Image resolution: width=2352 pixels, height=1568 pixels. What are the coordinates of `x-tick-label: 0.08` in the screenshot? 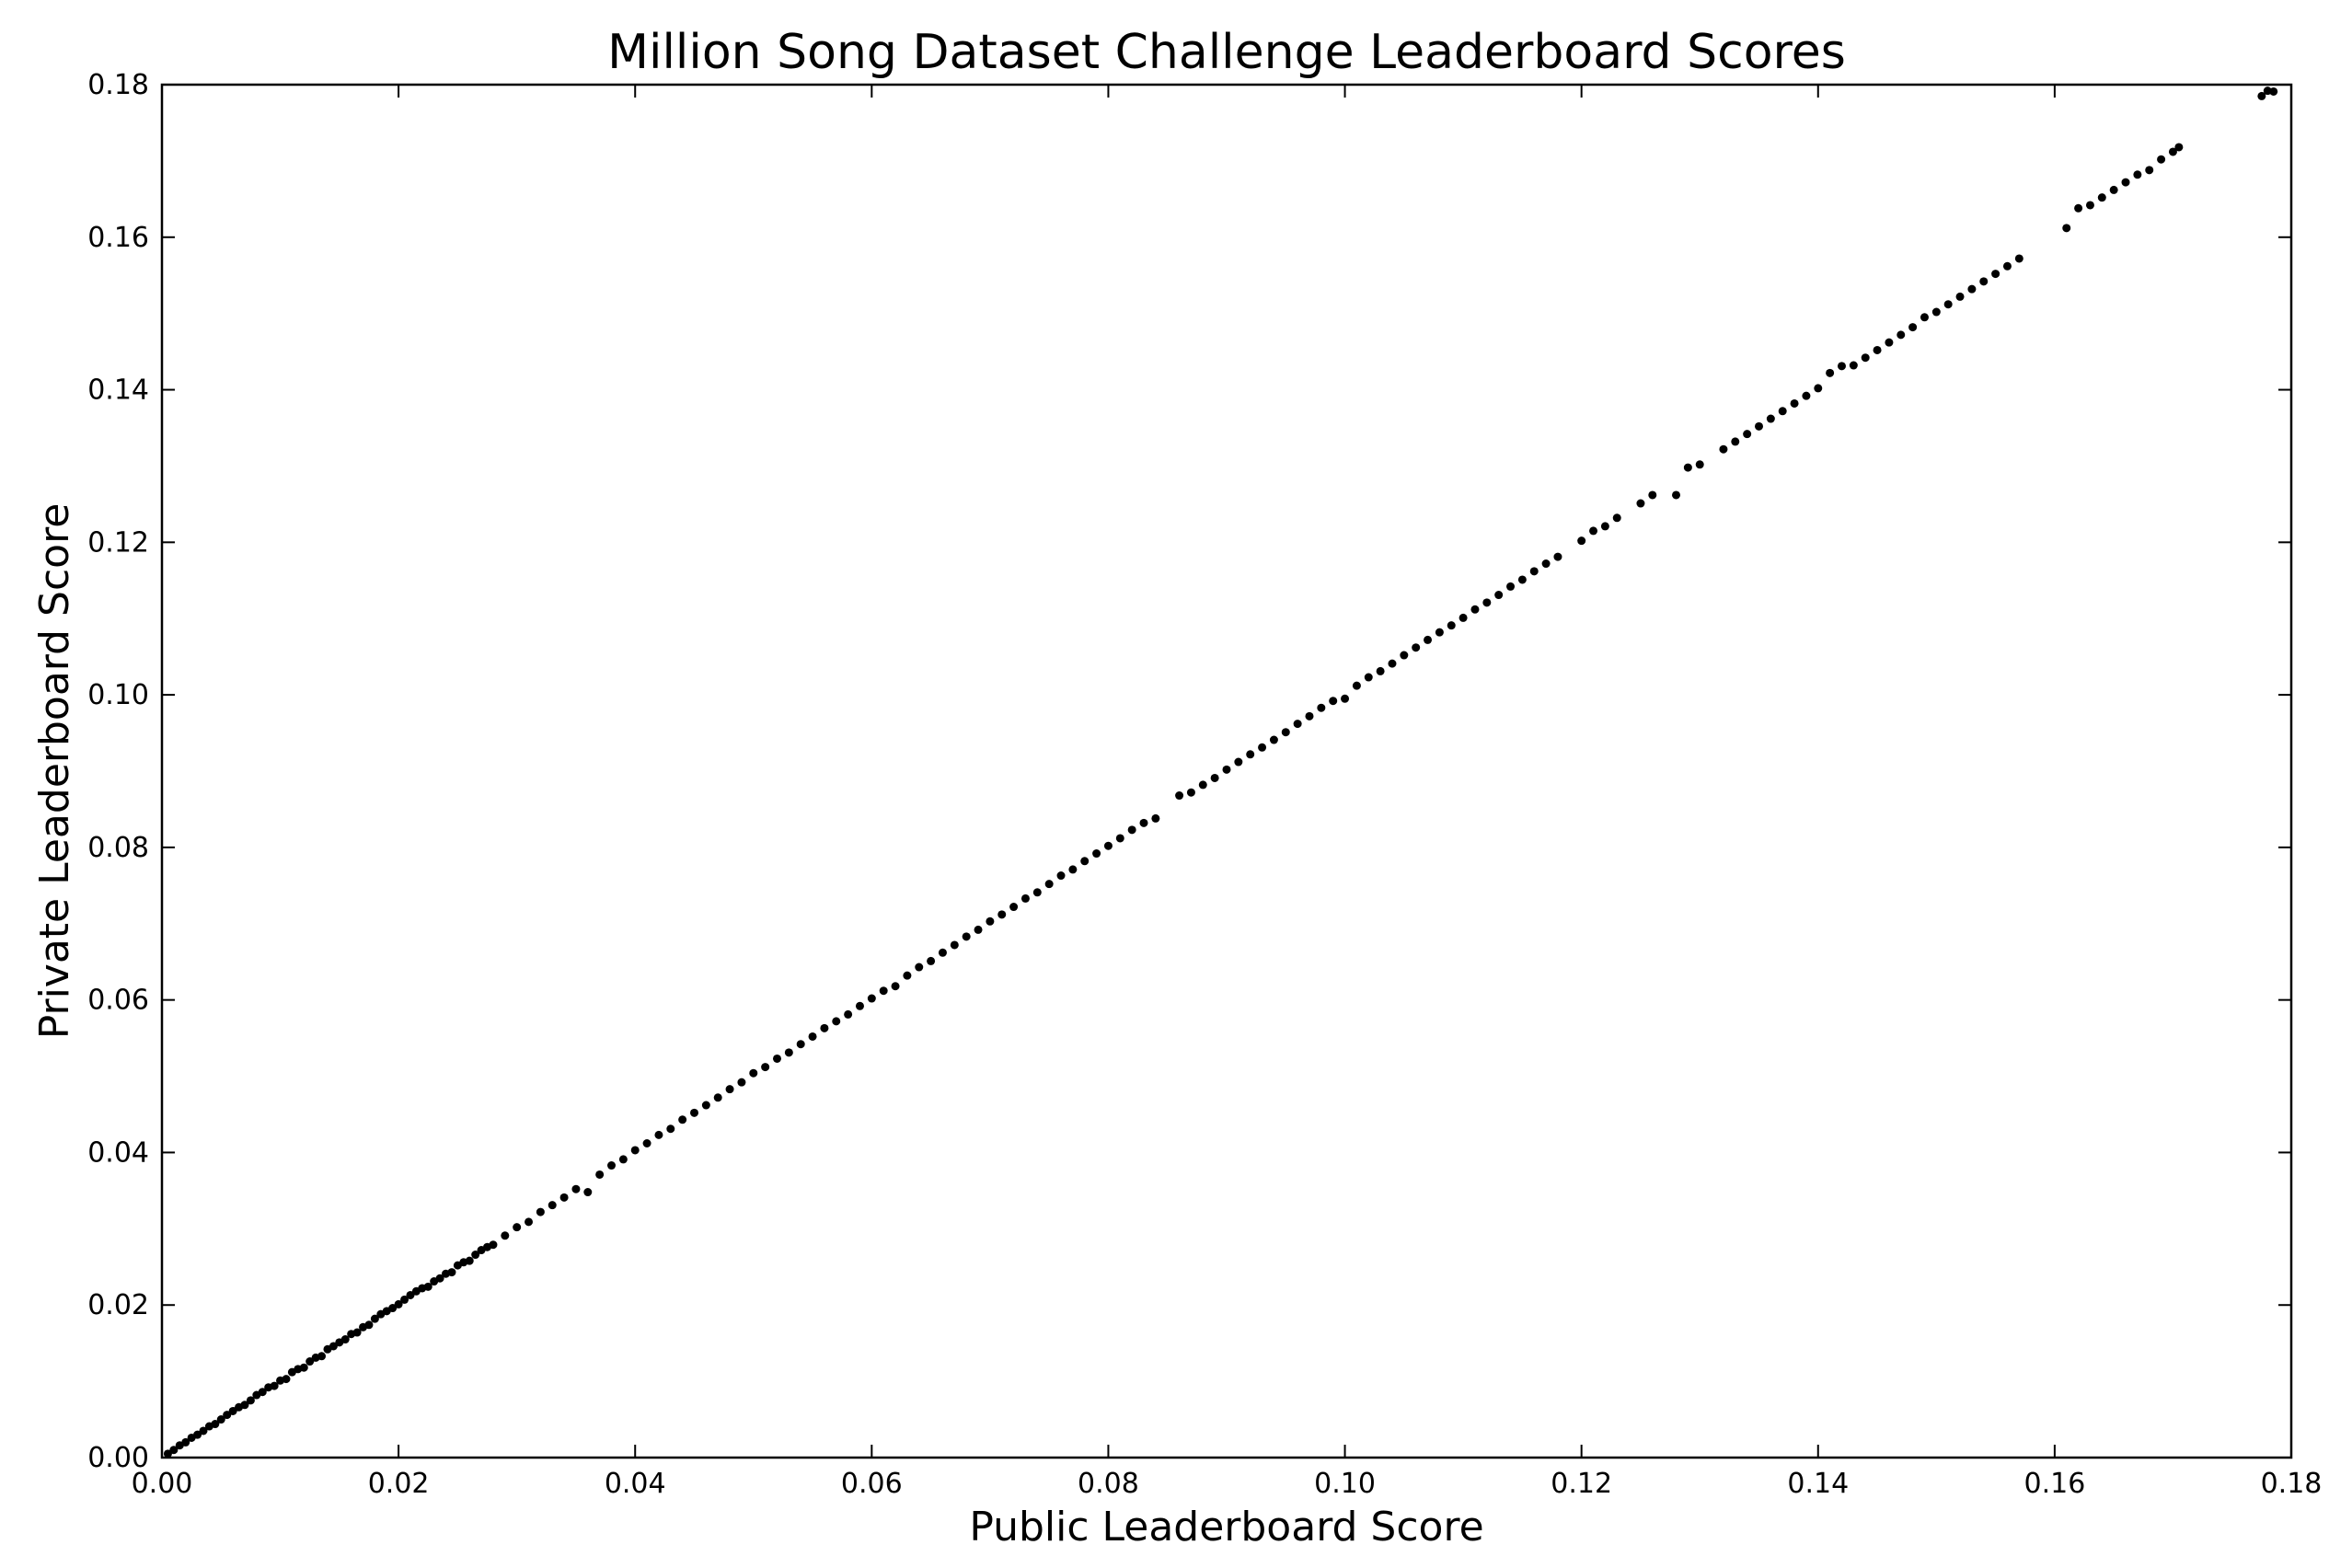 It's located at (1108, 1484).